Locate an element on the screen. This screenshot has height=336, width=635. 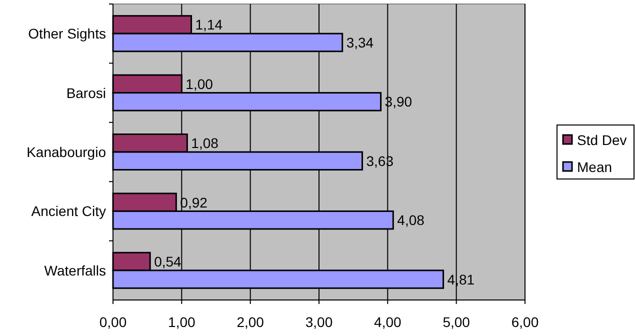
legend-label: Mean is located at coordinates (594, 167).